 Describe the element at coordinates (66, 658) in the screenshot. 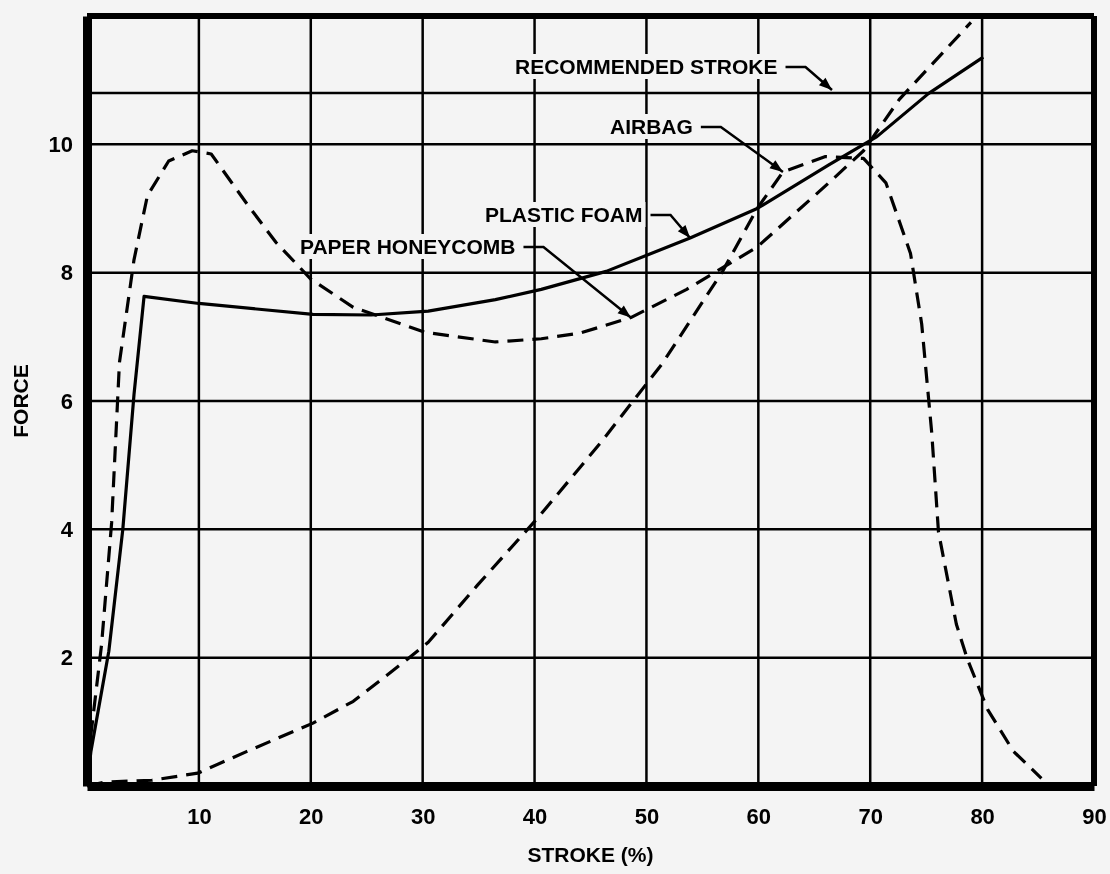

I see `y-tick-label: 2` at that location.